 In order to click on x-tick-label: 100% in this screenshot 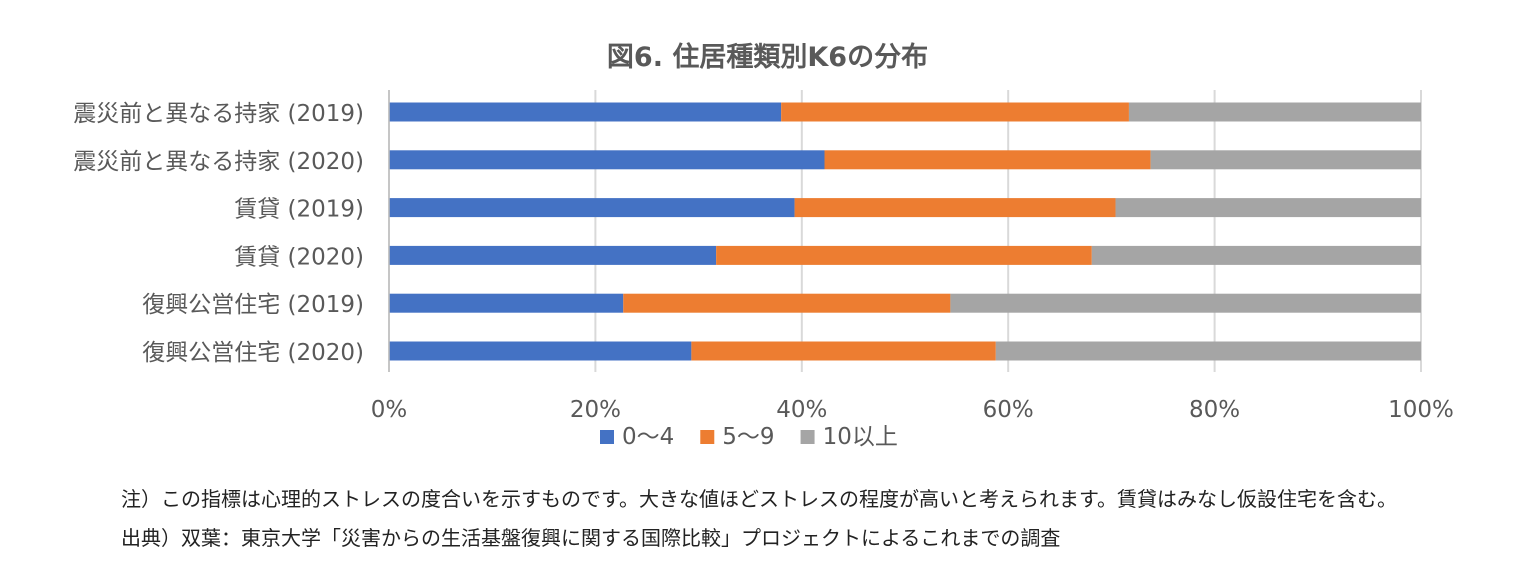, I will do `click(1421, 410)`.